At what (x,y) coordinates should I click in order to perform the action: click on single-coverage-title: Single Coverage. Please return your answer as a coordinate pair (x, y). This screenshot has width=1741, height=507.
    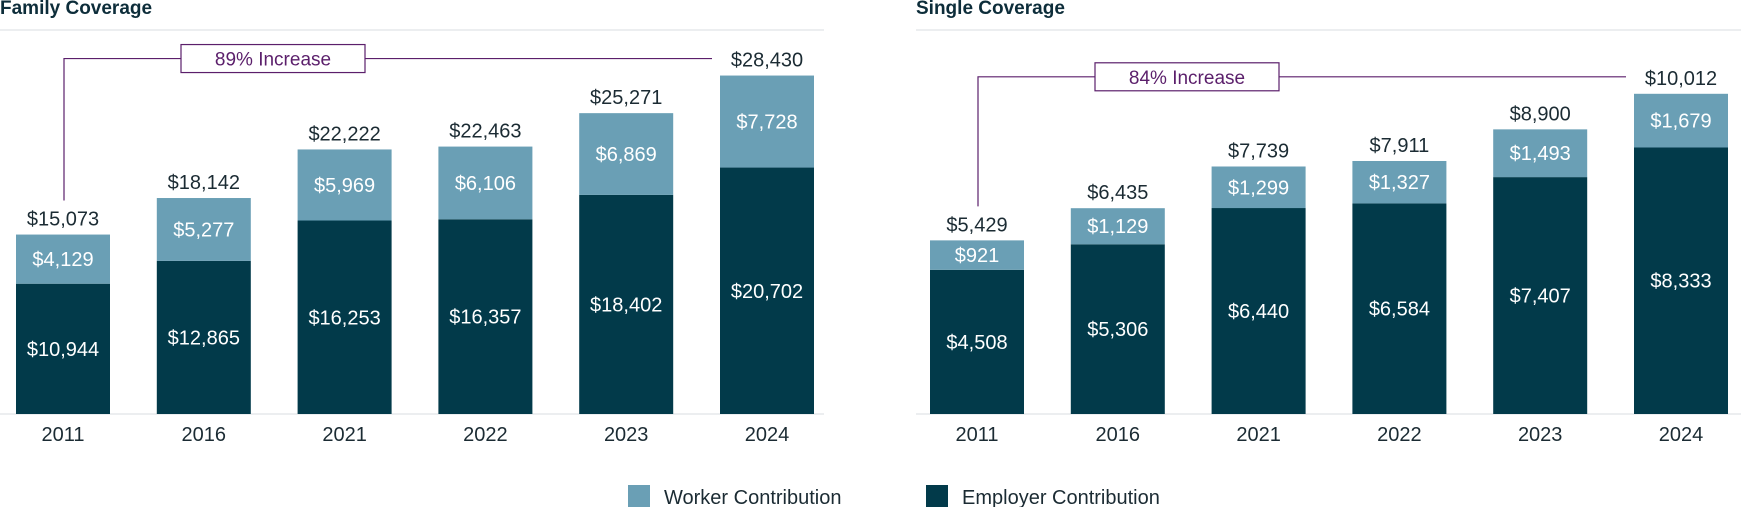
    Looking at the image, I should click on (990, 9).